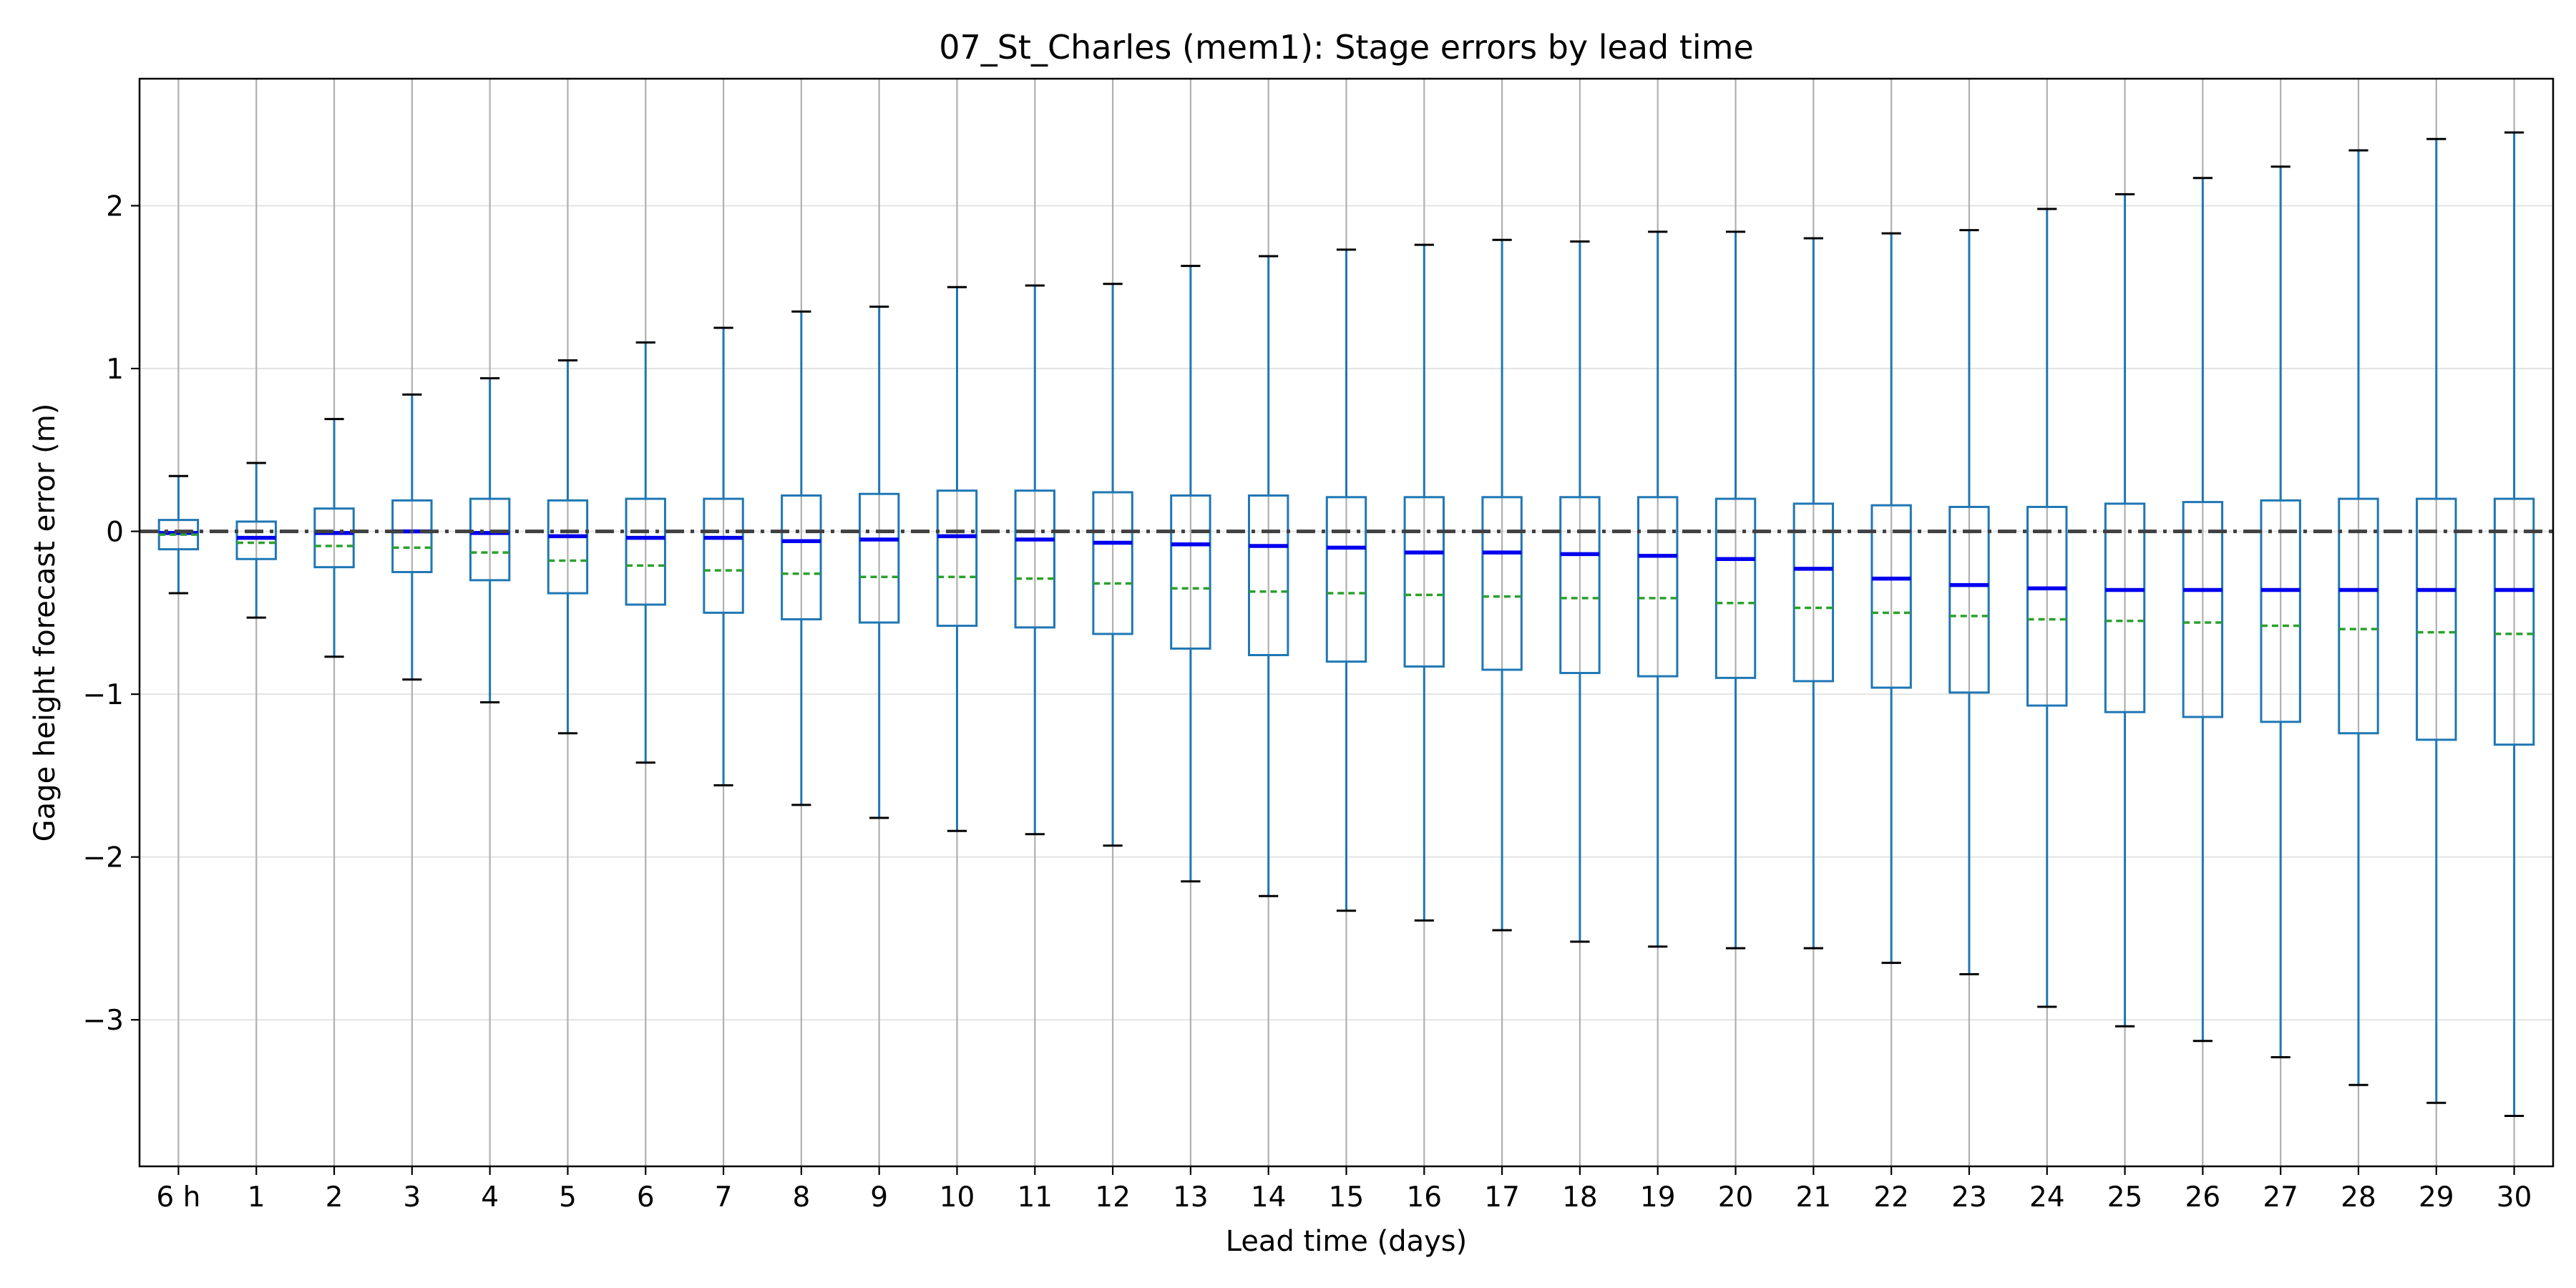 The height and width of the screenshot is (1288, 2576). What do you see at coordinates (104, 858) in the screenshot?
I see `y-tick-label: −2` at bounding box center [104, 858].